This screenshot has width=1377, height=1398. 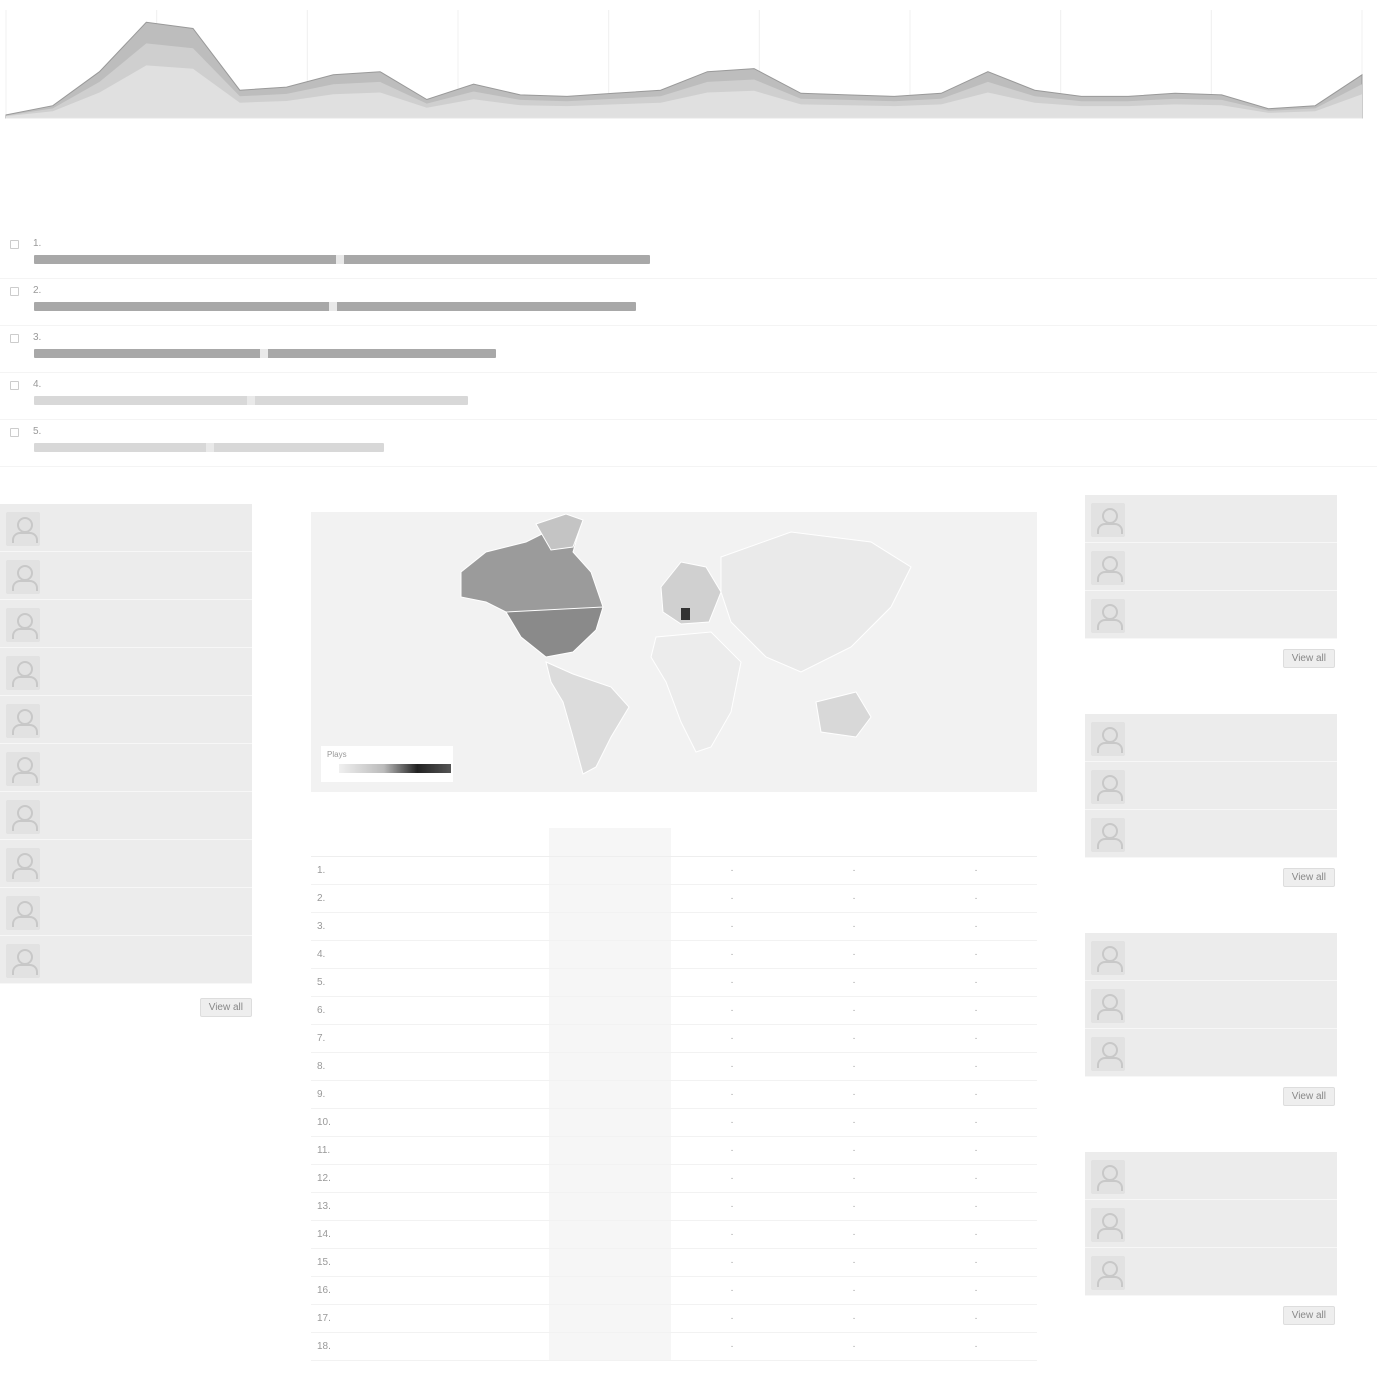 I want to click on world-map: Plays, so click(x=674, y=652).